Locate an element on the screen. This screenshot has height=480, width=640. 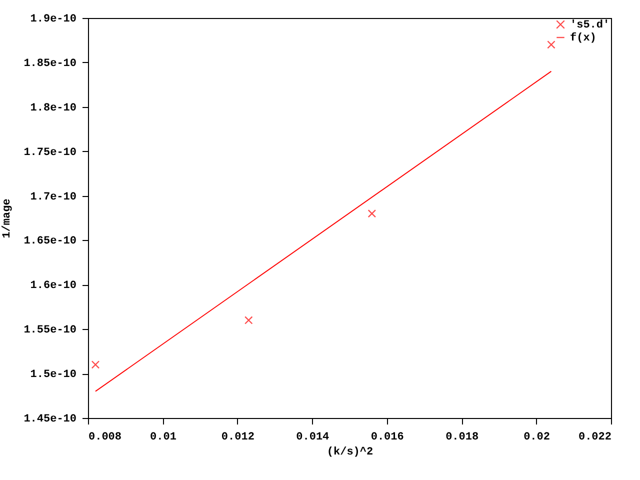
x-tick-label: 0.01 is located at coordinates (163, 438).